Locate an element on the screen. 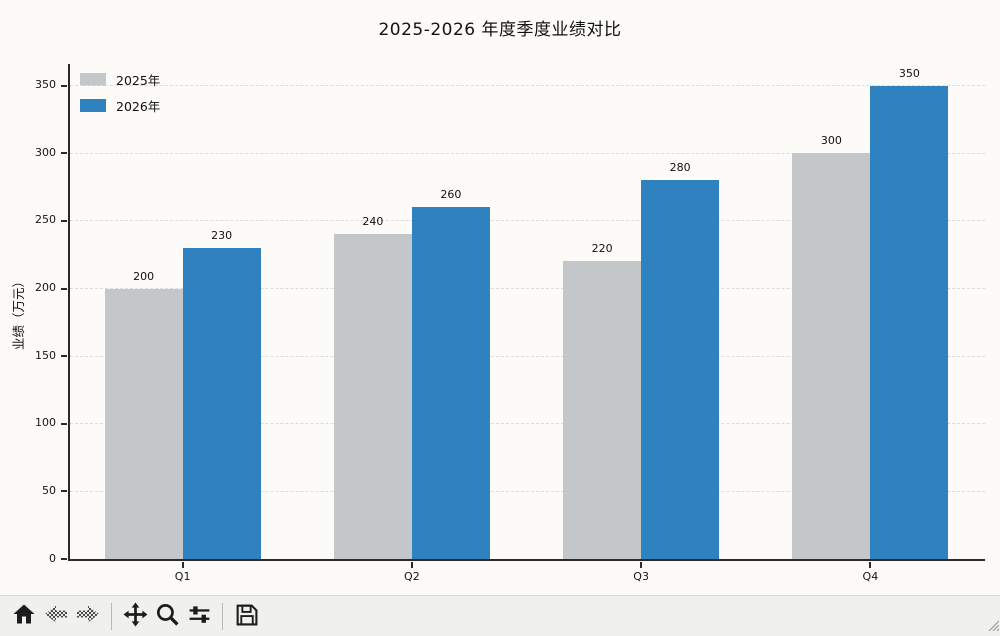 The width and height of the screenshot is (1000, 636). bar-value-label: 280 is located at coordinates (680, 168).